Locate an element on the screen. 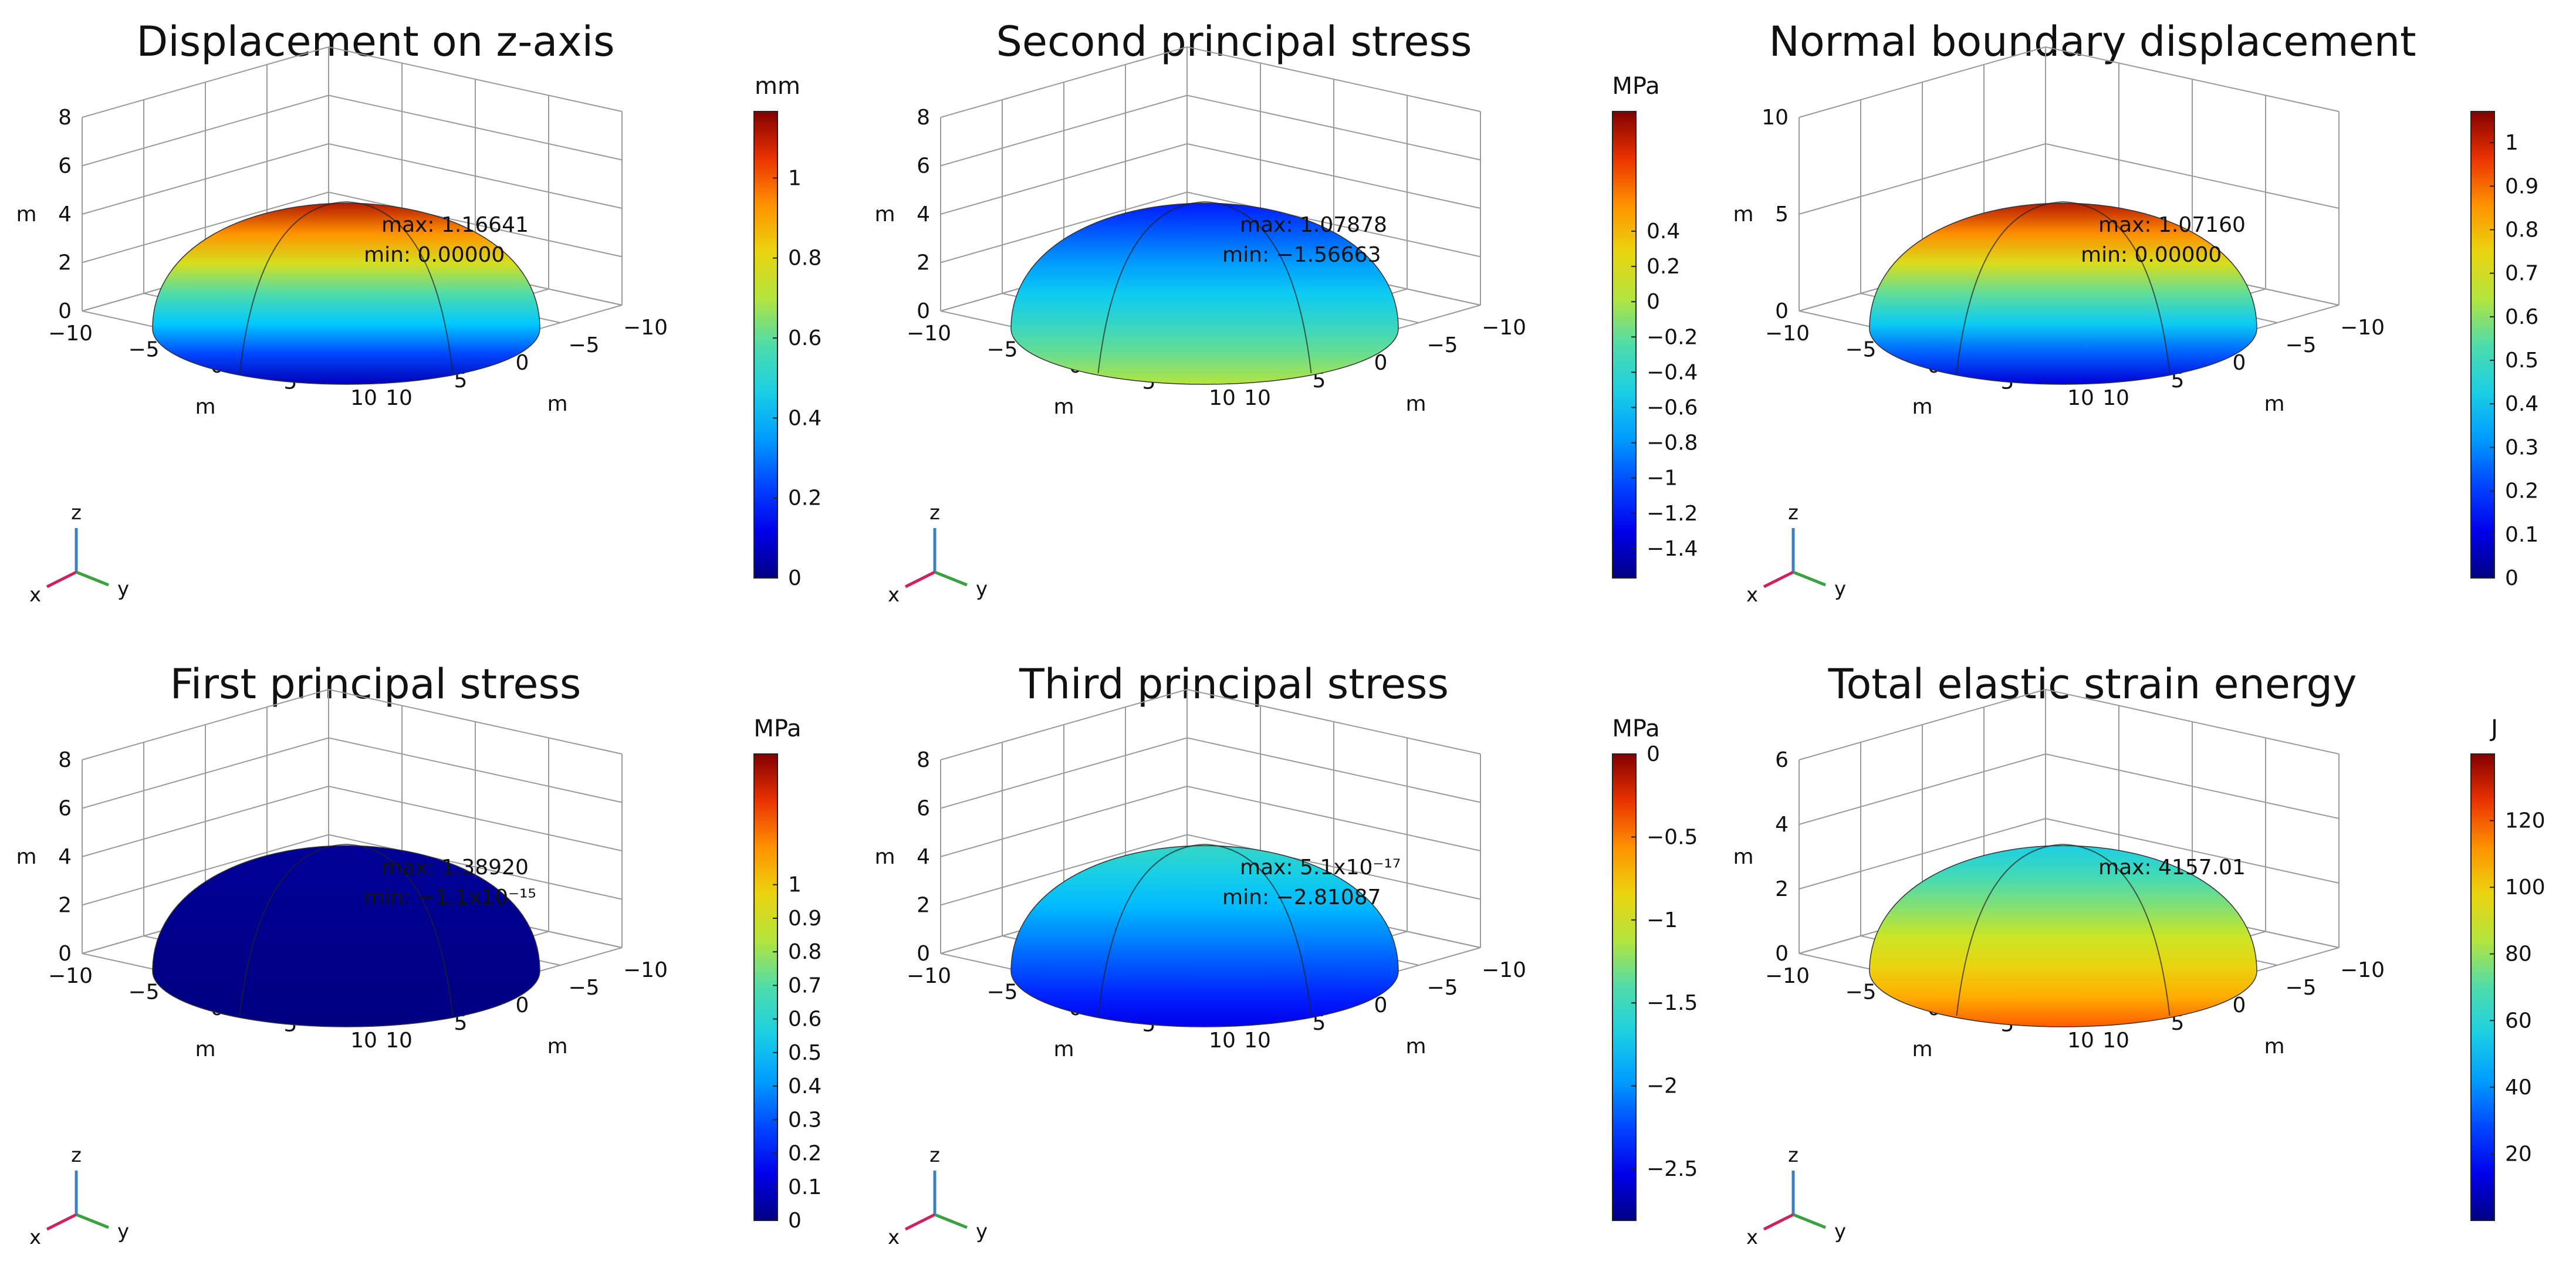 This screenshot has width=2576, height=1285. plot-title: Normal boundary displacement is located at coordinates (2092, 42).